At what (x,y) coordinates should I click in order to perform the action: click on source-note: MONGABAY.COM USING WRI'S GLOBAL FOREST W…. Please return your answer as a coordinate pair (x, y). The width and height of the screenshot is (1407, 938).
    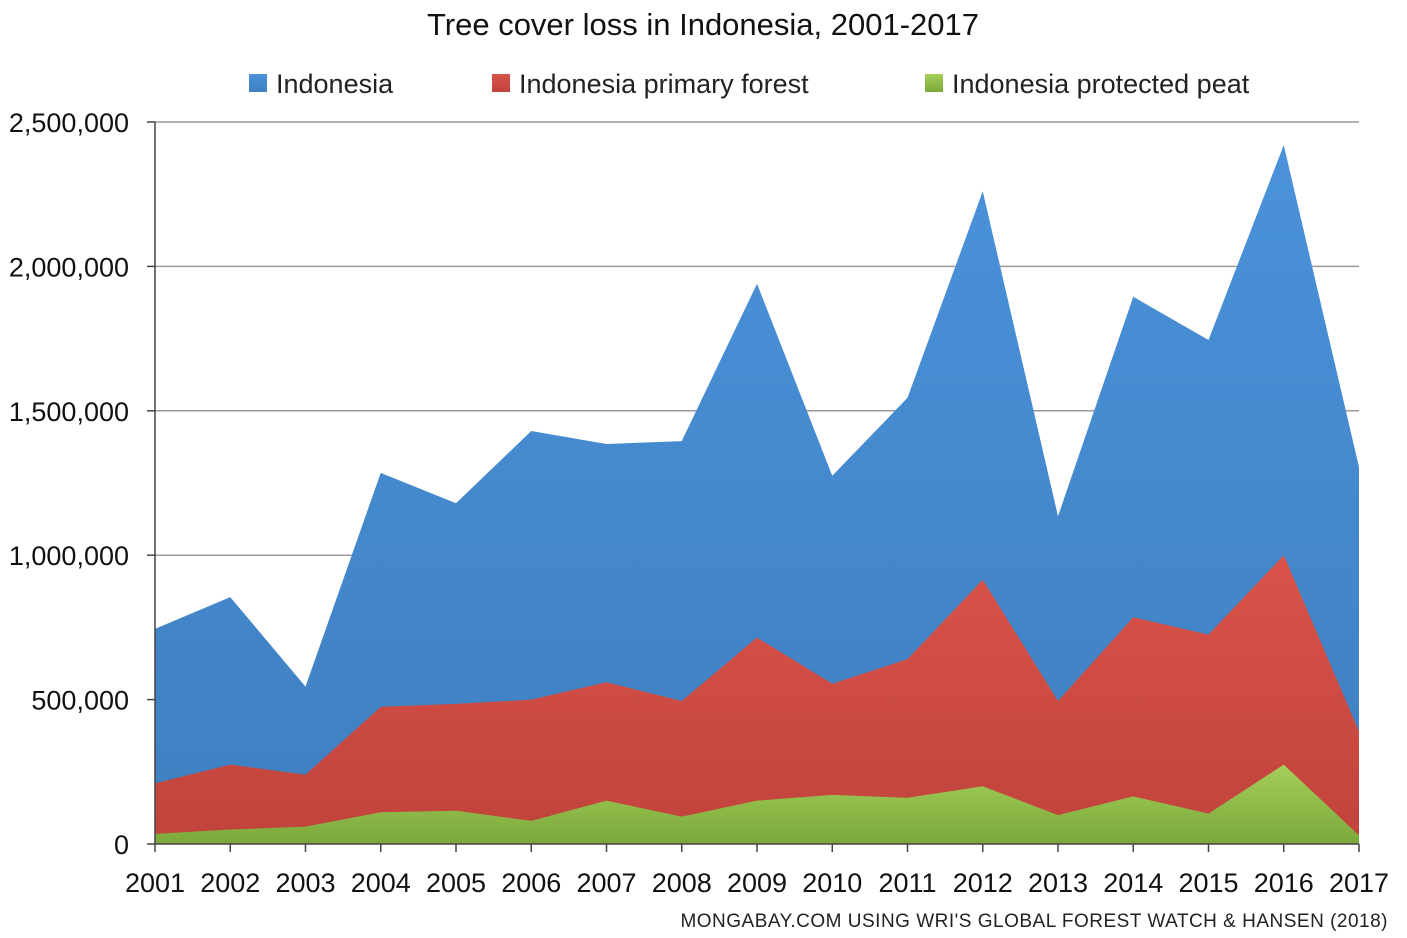
    Looking at the image, I should click on (1034, 921).